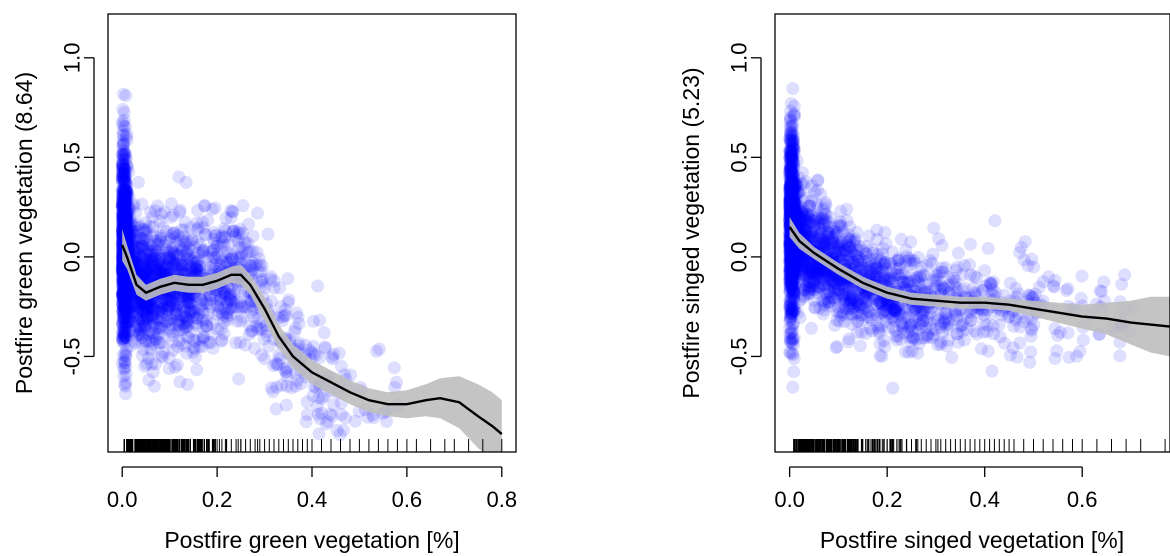 The height and width of the screenshot is (556, 1170). What do you see at coordinates (312, 499) in the screenshot?
I see `x-tick-label: 0.4` at bounding box center [312, 499].